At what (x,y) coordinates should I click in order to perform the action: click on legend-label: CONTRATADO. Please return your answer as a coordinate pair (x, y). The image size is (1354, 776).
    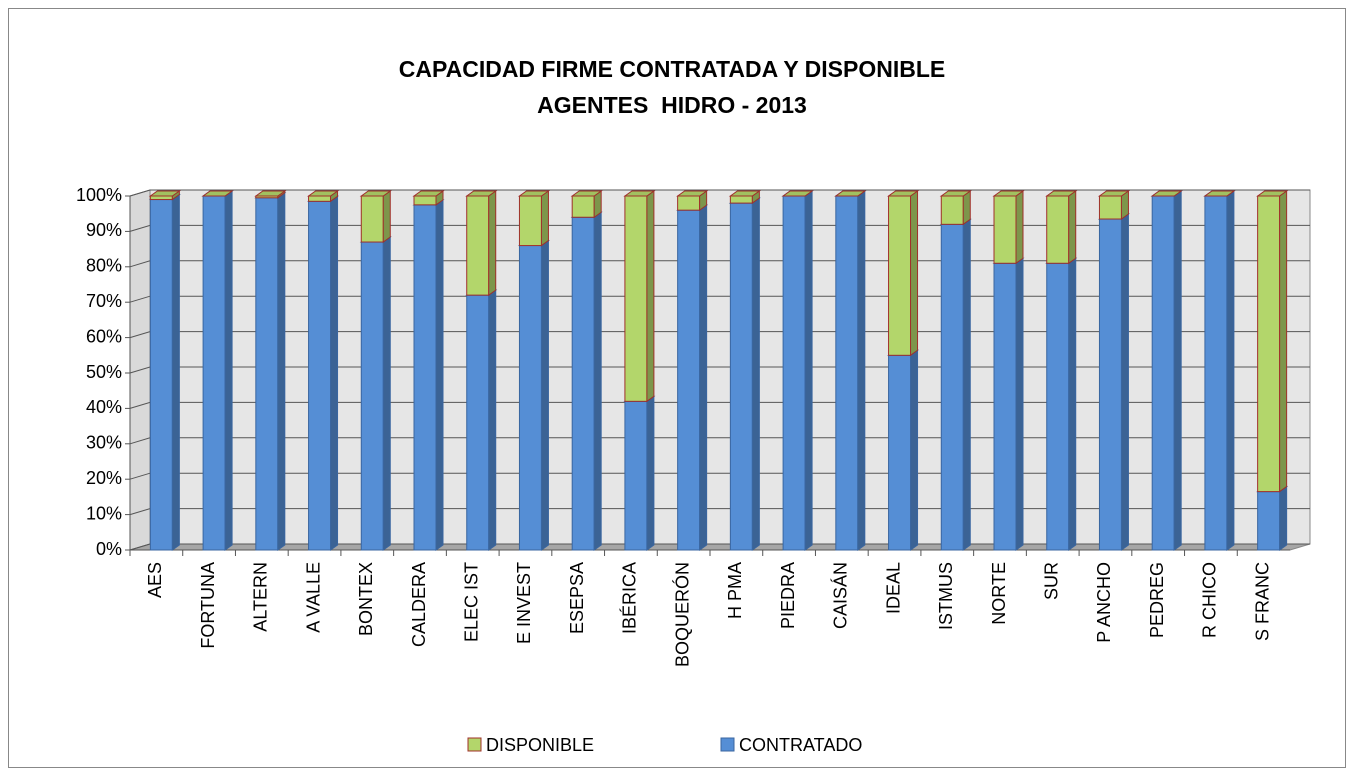
    Looking at the image, I should click on (800, 745).